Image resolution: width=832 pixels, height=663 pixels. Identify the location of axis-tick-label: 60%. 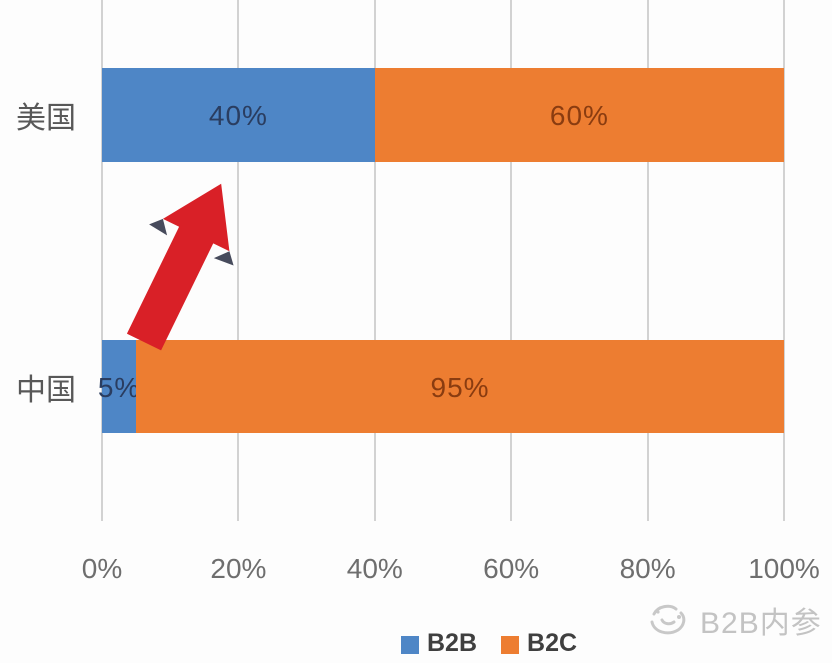
(511, 568).